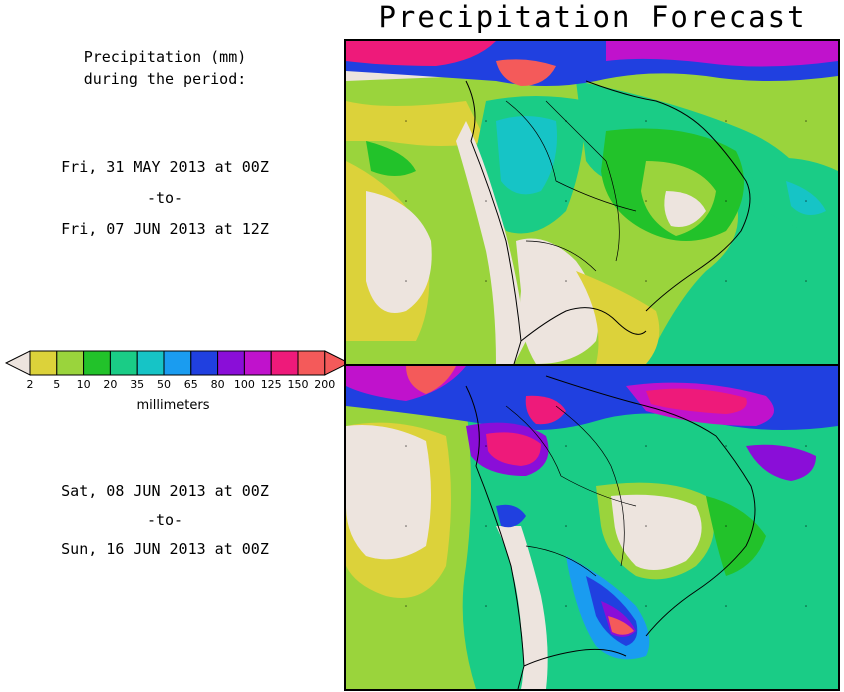 This screenshot has height=692, width=844. I want to click on colorbar-tick-label: 35, so click(137, 384).